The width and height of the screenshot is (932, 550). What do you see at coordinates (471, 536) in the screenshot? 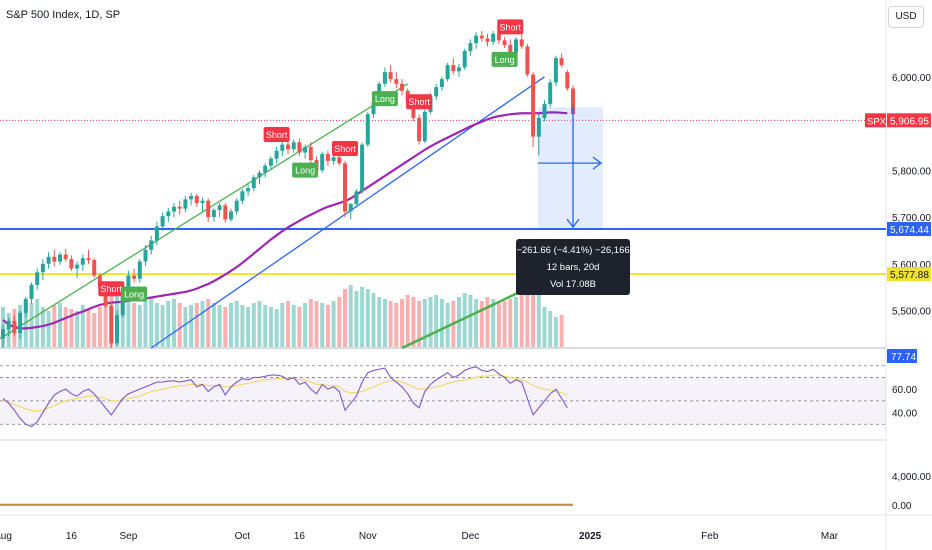
I see `time-tick: Dec` at bounding box center [471, 536].